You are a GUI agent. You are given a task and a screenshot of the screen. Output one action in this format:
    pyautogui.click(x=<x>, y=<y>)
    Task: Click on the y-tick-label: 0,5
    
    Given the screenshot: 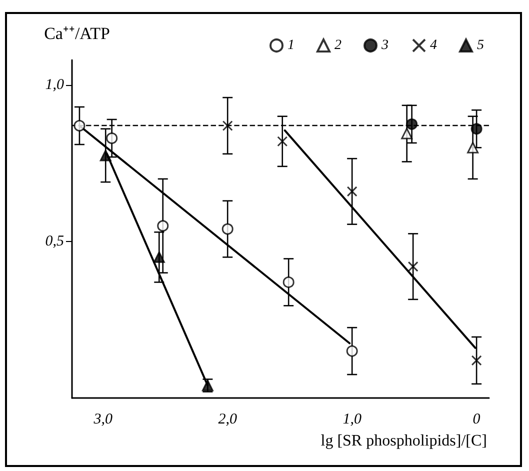 What is the action you would take?
    pyautogui.click(x=54, y=242)
    